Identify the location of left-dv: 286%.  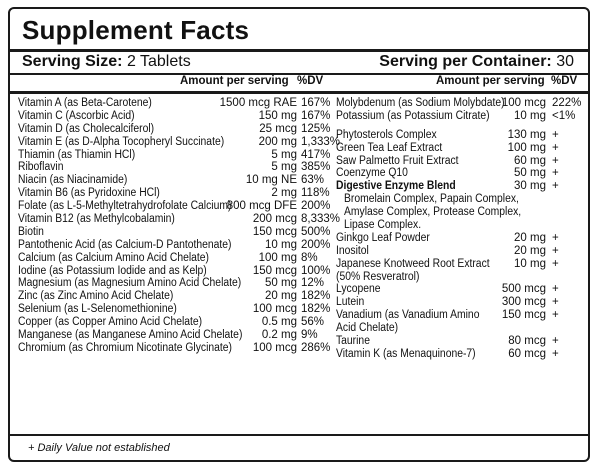
(316, 347).